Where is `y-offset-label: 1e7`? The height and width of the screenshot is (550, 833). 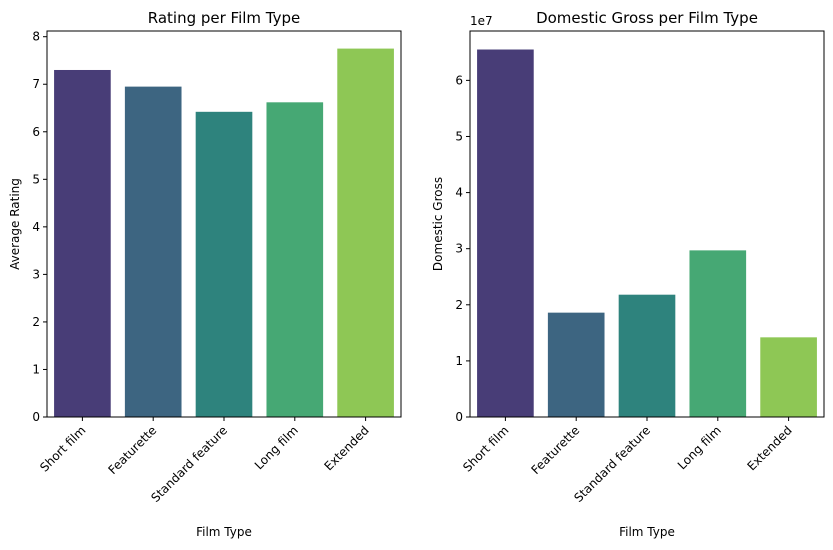
y-offset-label: 1e7 is located at coordinates (481, 21).